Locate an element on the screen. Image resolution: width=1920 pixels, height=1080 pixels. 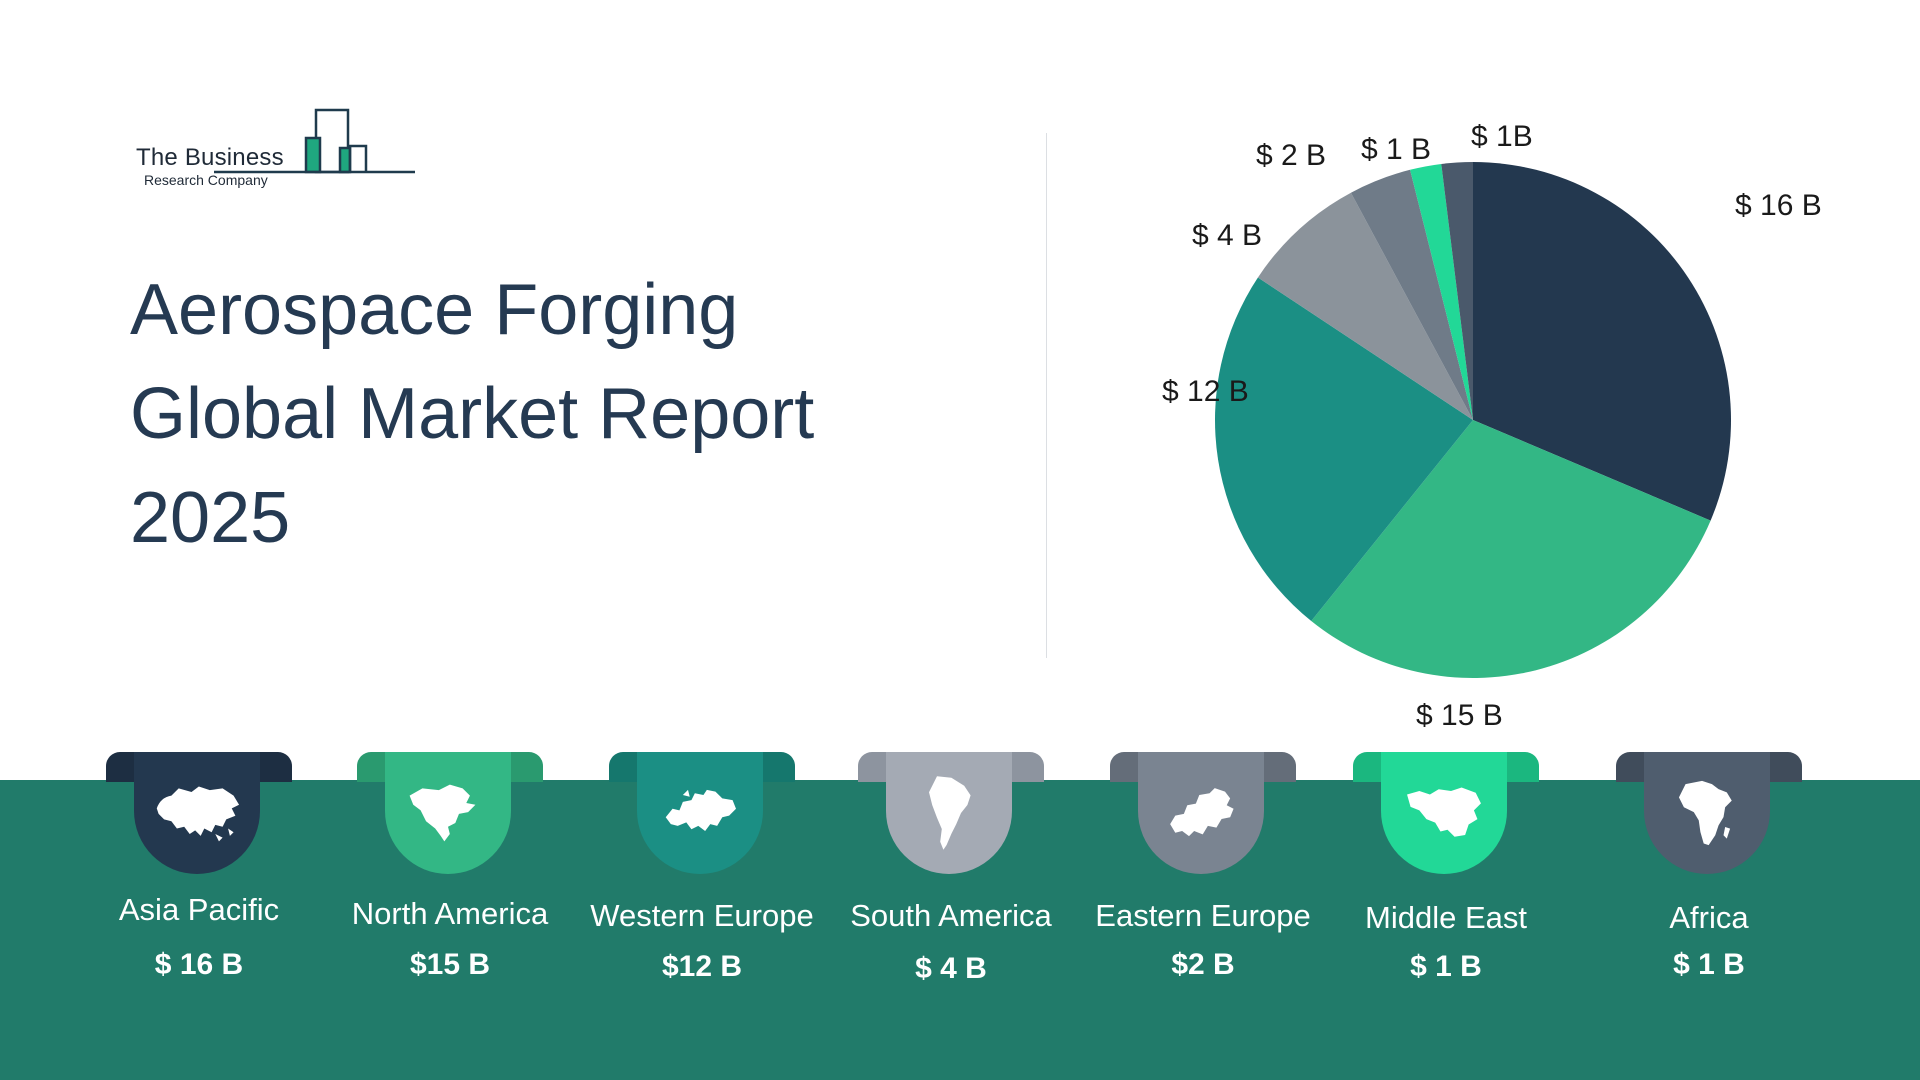
pie-data-label: $ 1B is located at coordinates (1502, 136).